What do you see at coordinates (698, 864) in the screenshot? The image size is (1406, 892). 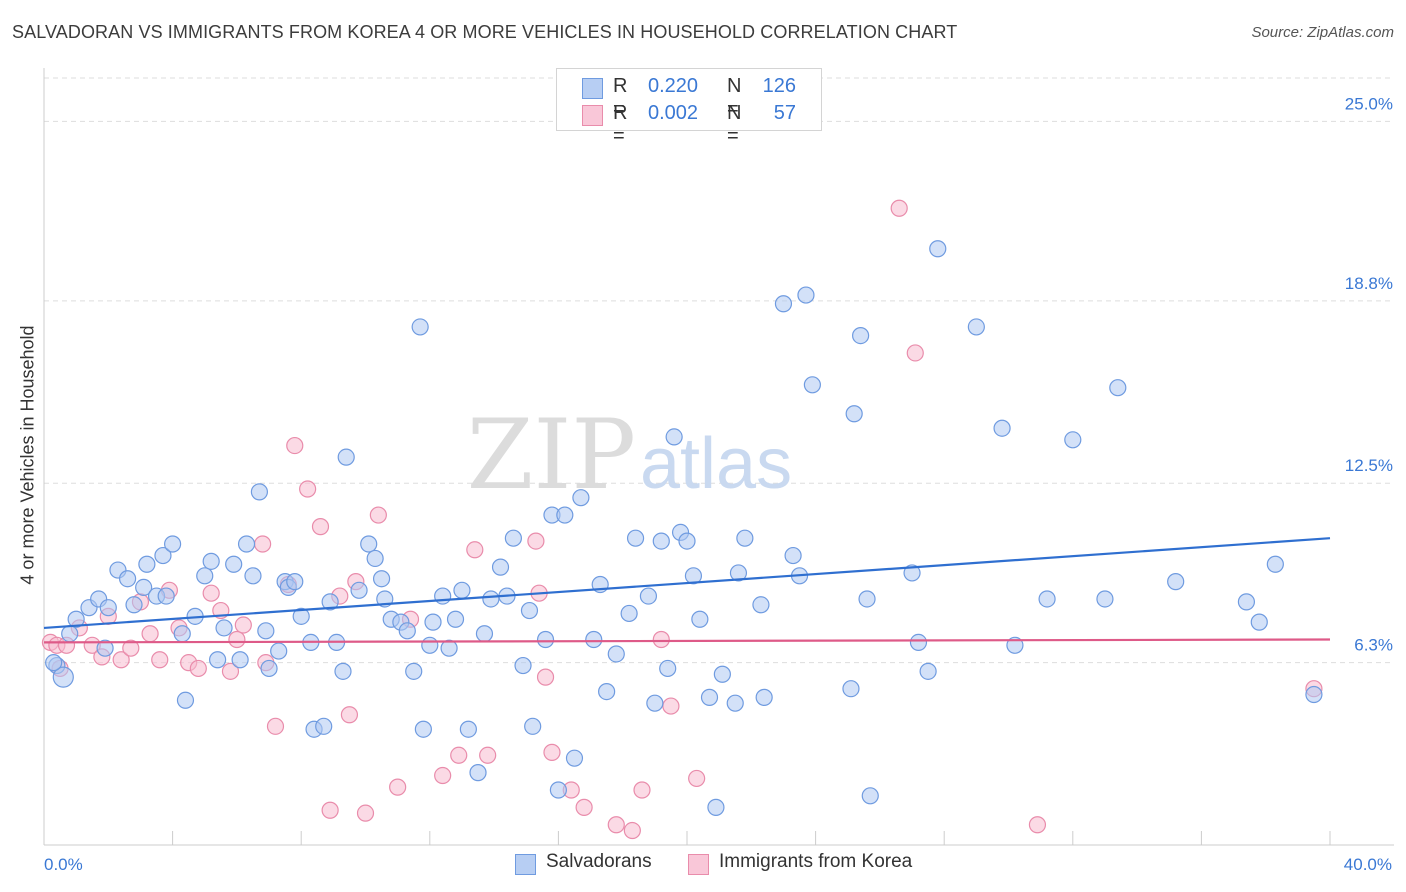 I see `legend-swatch-korea-bottom` at bounding box center [698, 864].